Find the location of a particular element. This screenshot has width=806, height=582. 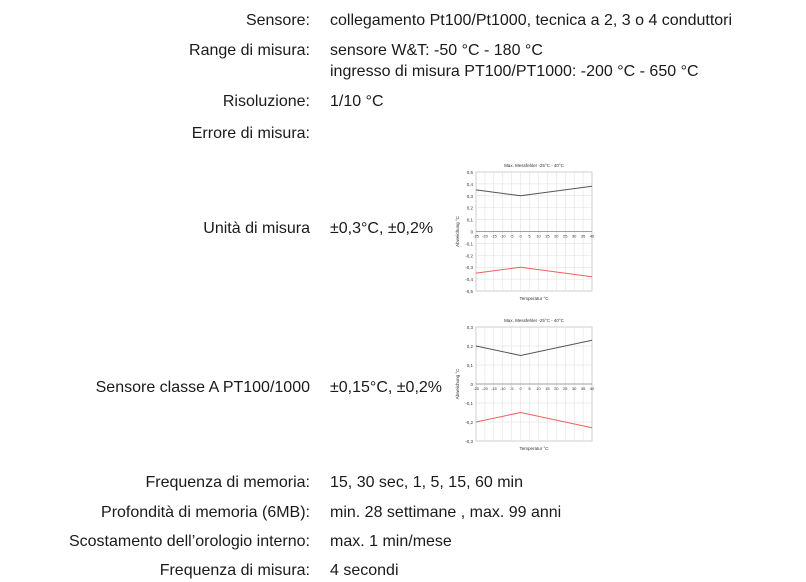

frequenza-memoria-value: 15, 30 sec, 1, 5, 15, 60 min is located at coordinates (427, 482).